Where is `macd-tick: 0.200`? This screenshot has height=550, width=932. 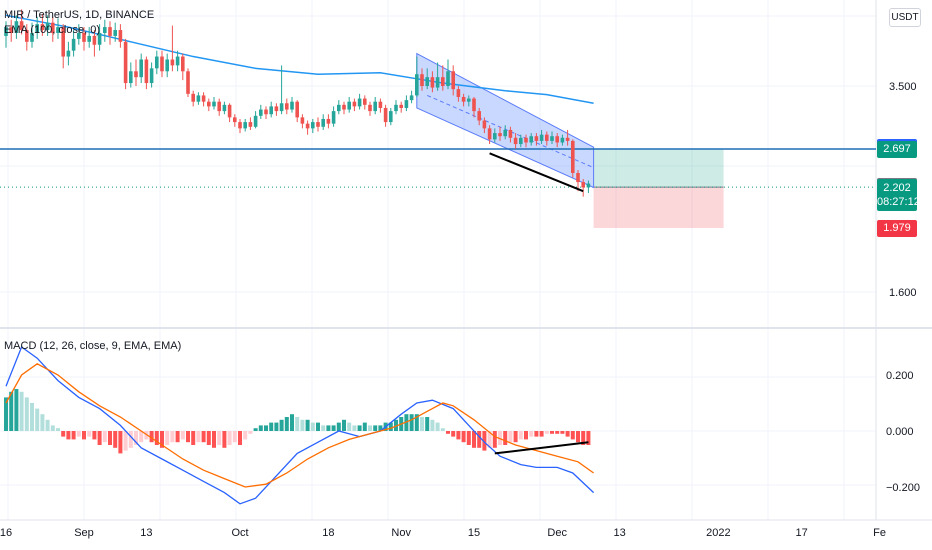 macd-tick: 0.200 is located at coordinates (900, 376).